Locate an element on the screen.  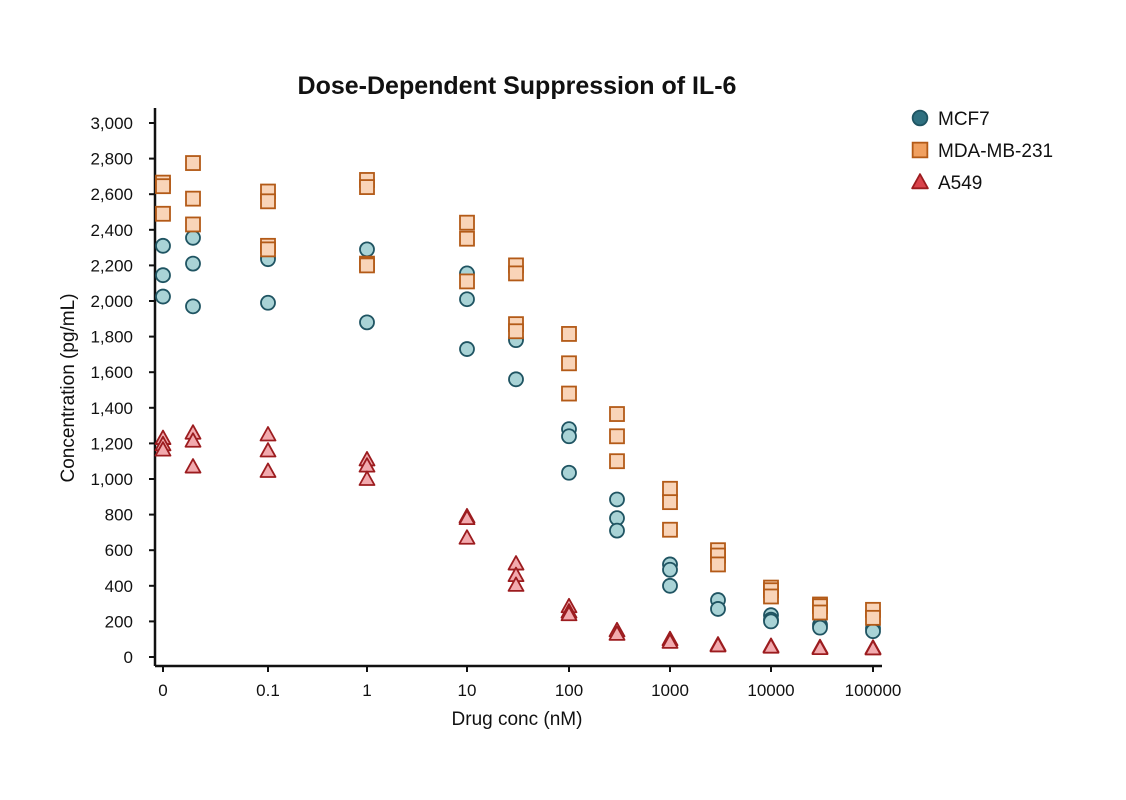
x-axis-label: Drug conc (nM) is located at coordinates (517, 719).